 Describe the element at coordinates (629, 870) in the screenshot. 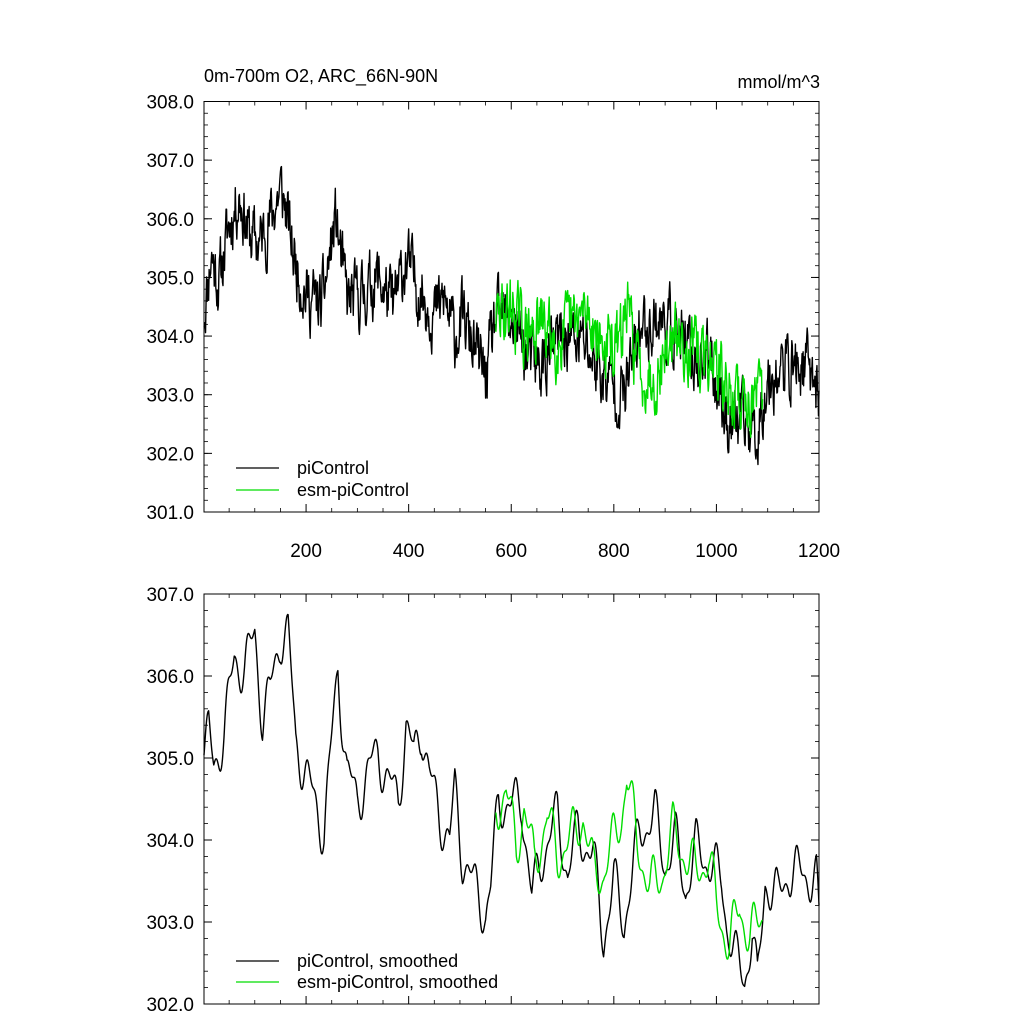

I see `bottom-series-line-esm-picontrol-smoothed` at that location.